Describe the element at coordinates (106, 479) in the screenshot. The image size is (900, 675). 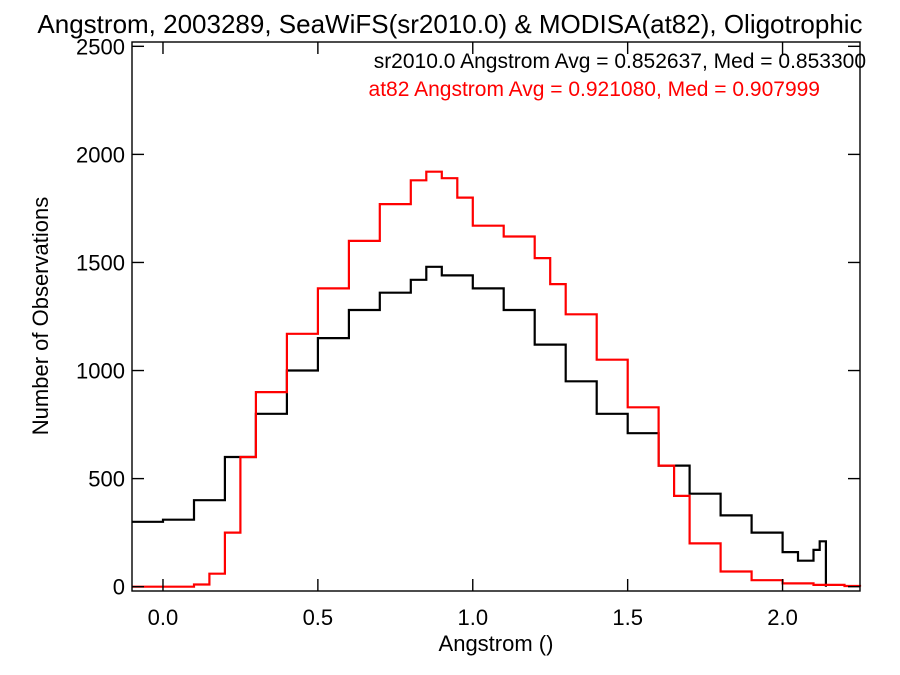
I see `y-tick-label: 500` at that location.